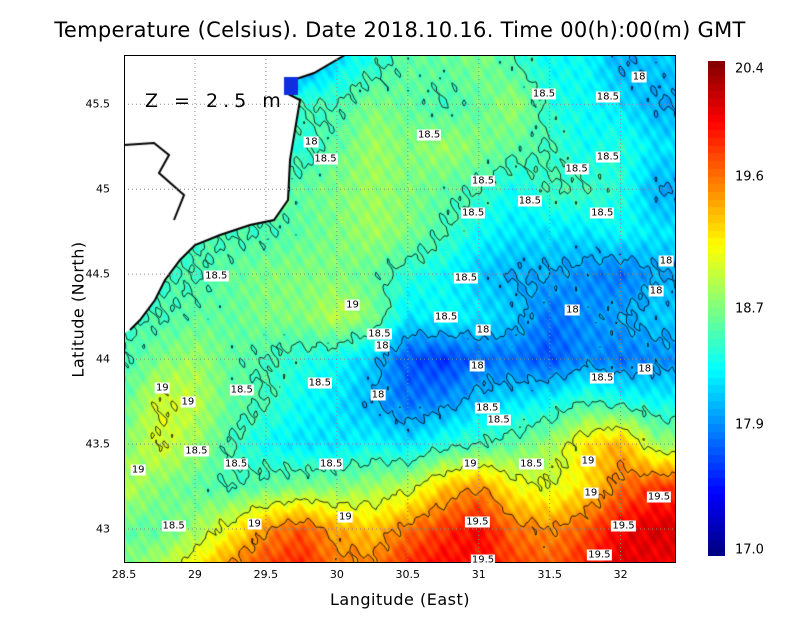 The width and height of the screenshot is (800, 618). What do you see at coordinates (98, 444) in the screenshot?
I see `y-tick-label: 43.5` at bounding box center [98, 444].